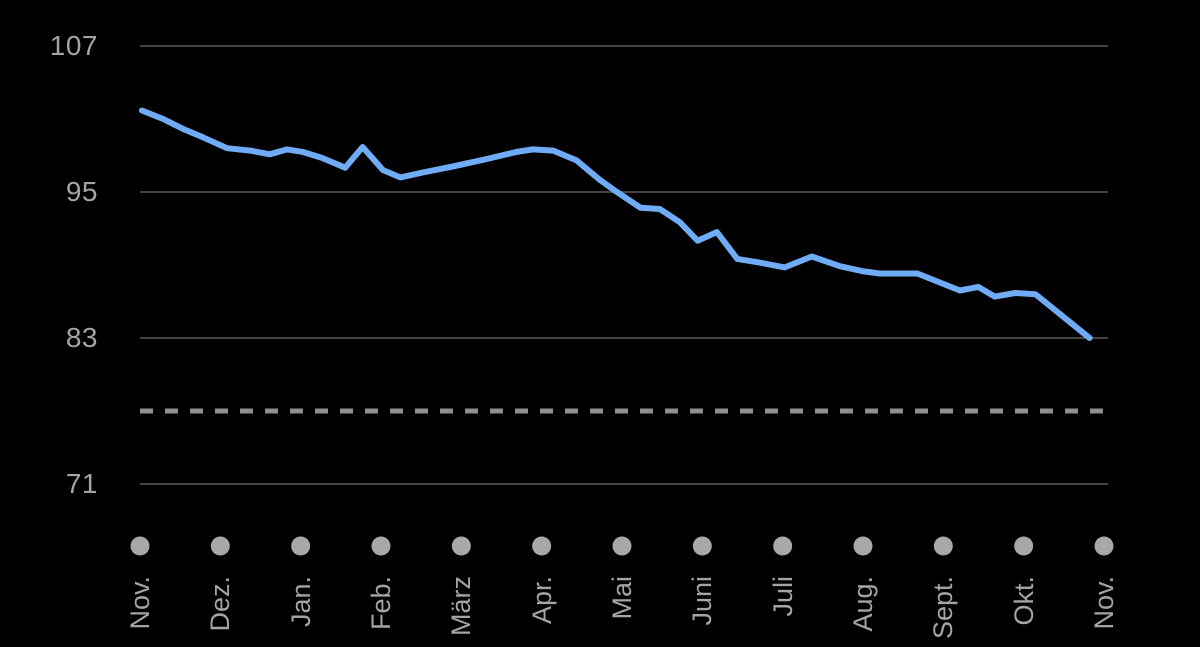 This screenshot has height=647, width=1200. What do you see at coordinates (220, 604) in the screenshot?
I see `x-axis-month-label: Dez.` at bounding box center [220, 604].